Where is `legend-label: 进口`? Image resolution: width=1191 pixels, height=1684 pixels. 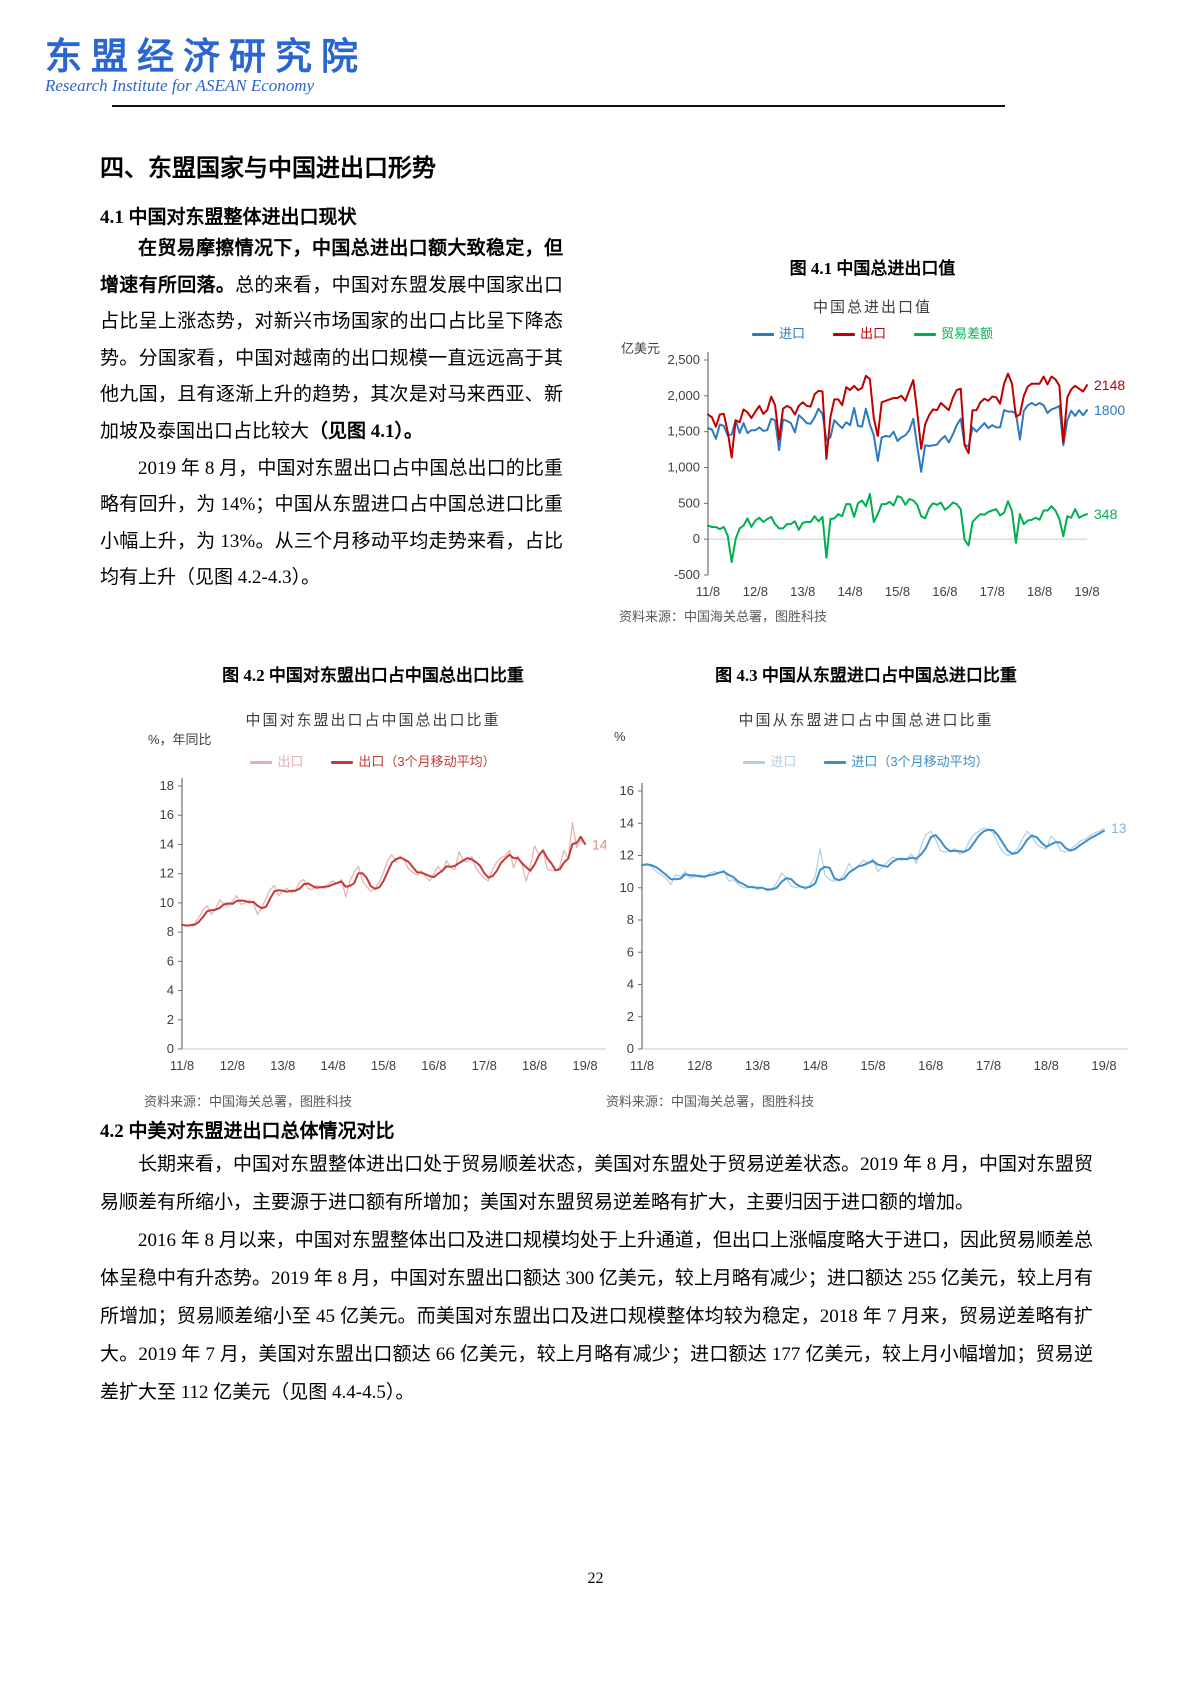 legend-label: 进口 is located at coordinates (783, 761).